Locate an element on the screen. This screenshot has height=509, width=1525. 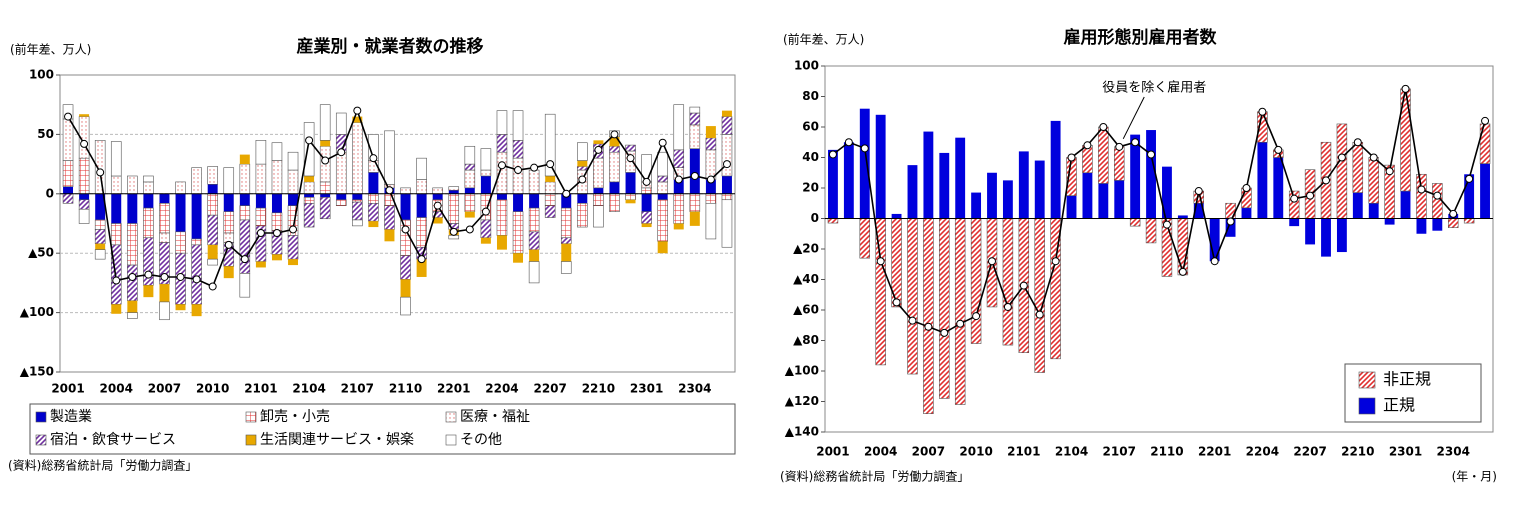
y-tick-label: 100 is located at coordinates (41, 75).